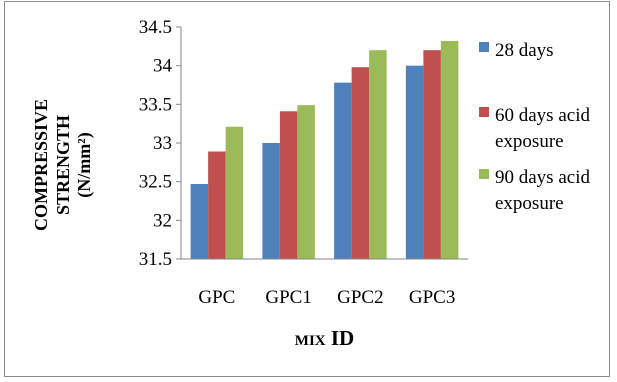 This screenshot has width=617, height=382. I want to click on x-tick-label: GPC, so click(216, 297).